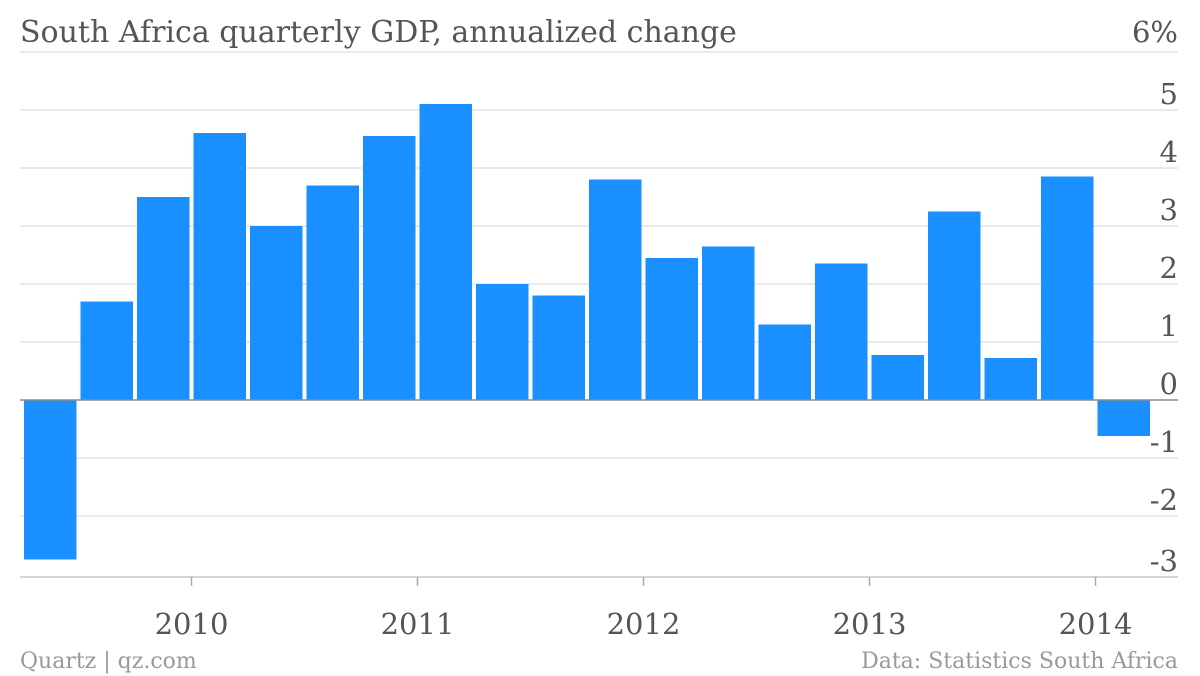 The width and height of the screenshot is (1200, 676). Describe the element at coordinates (1096, 624) in the screenshot. I see `x-tick-label: 2014` at that location.